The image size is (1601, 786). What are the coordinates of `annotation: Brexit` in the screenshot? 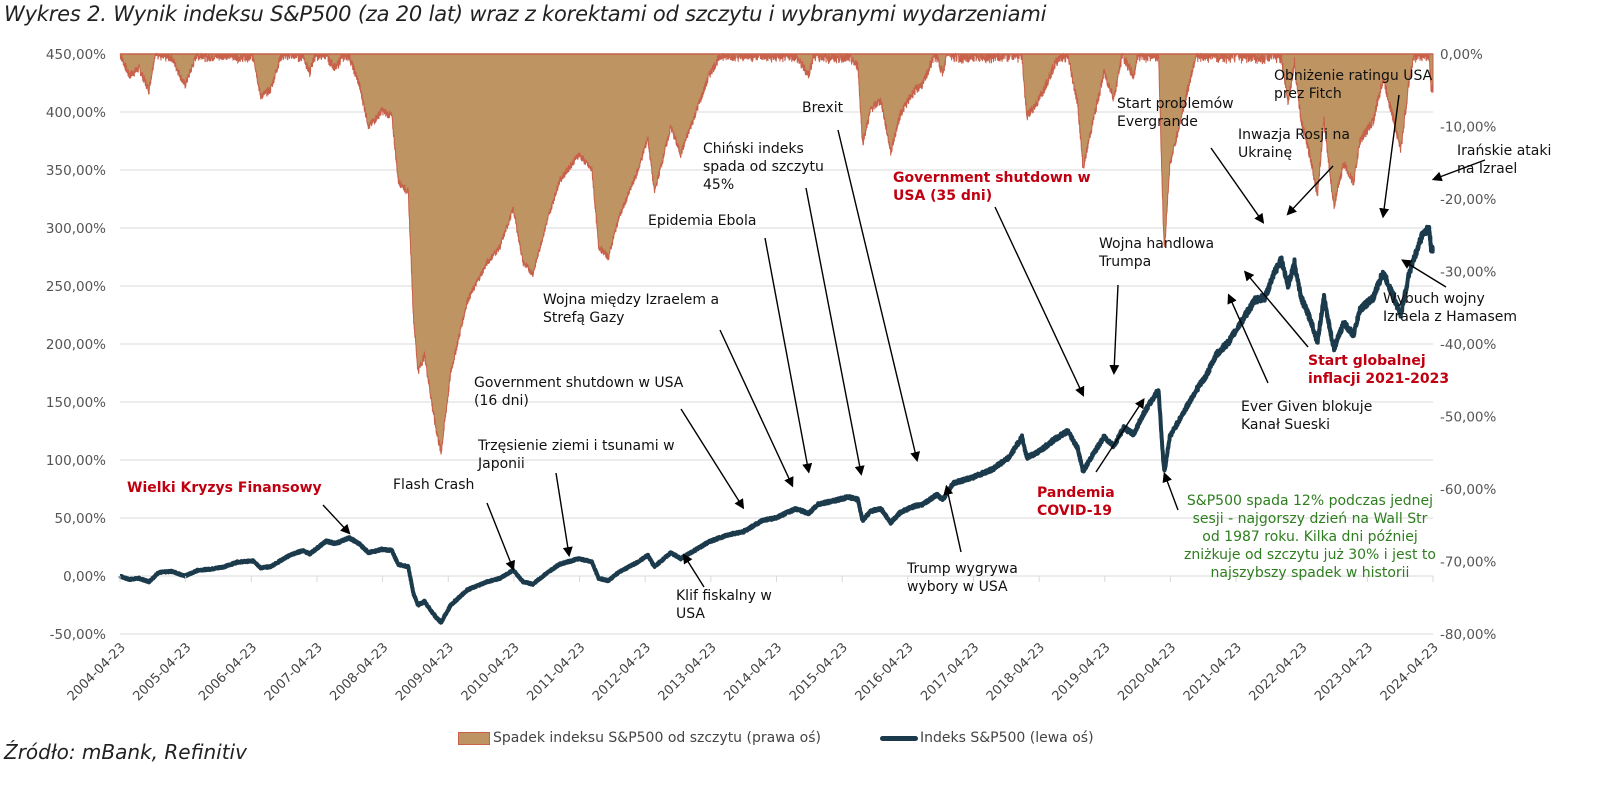 It's located at (861, 281).